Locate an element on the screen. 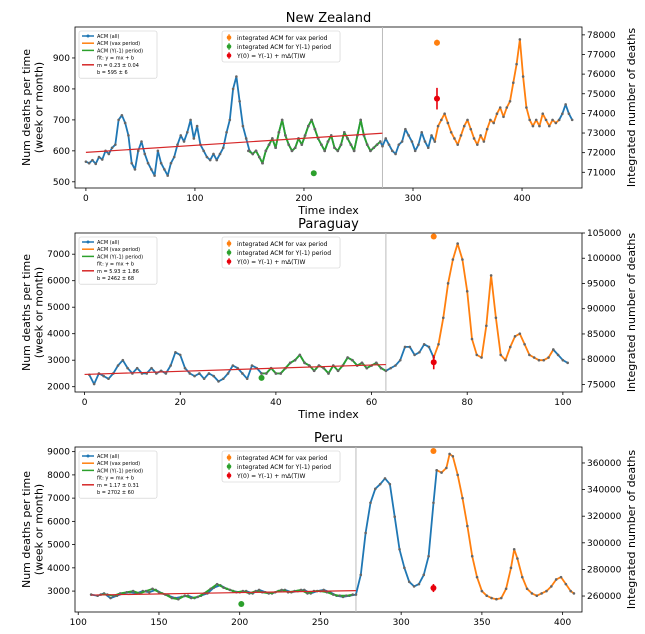  y-tick-label: 6000 is located at coordinates (58, 522).